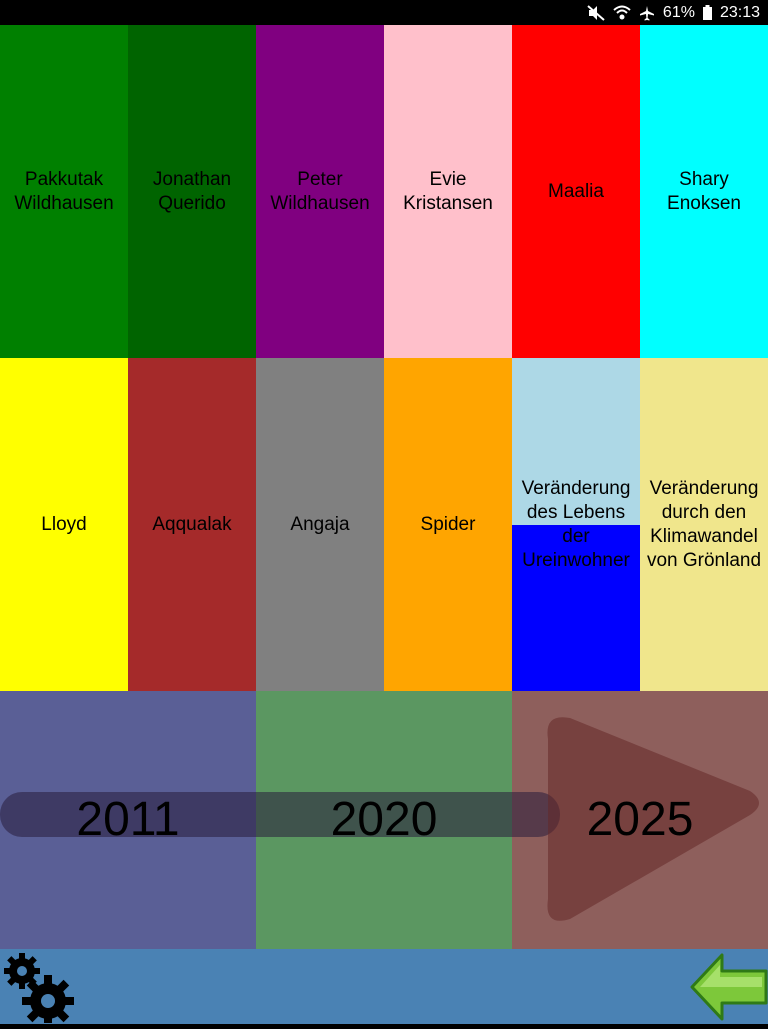  I want to click on tile-shary-enoksen: Shary Enoksen, so click(704, 191).